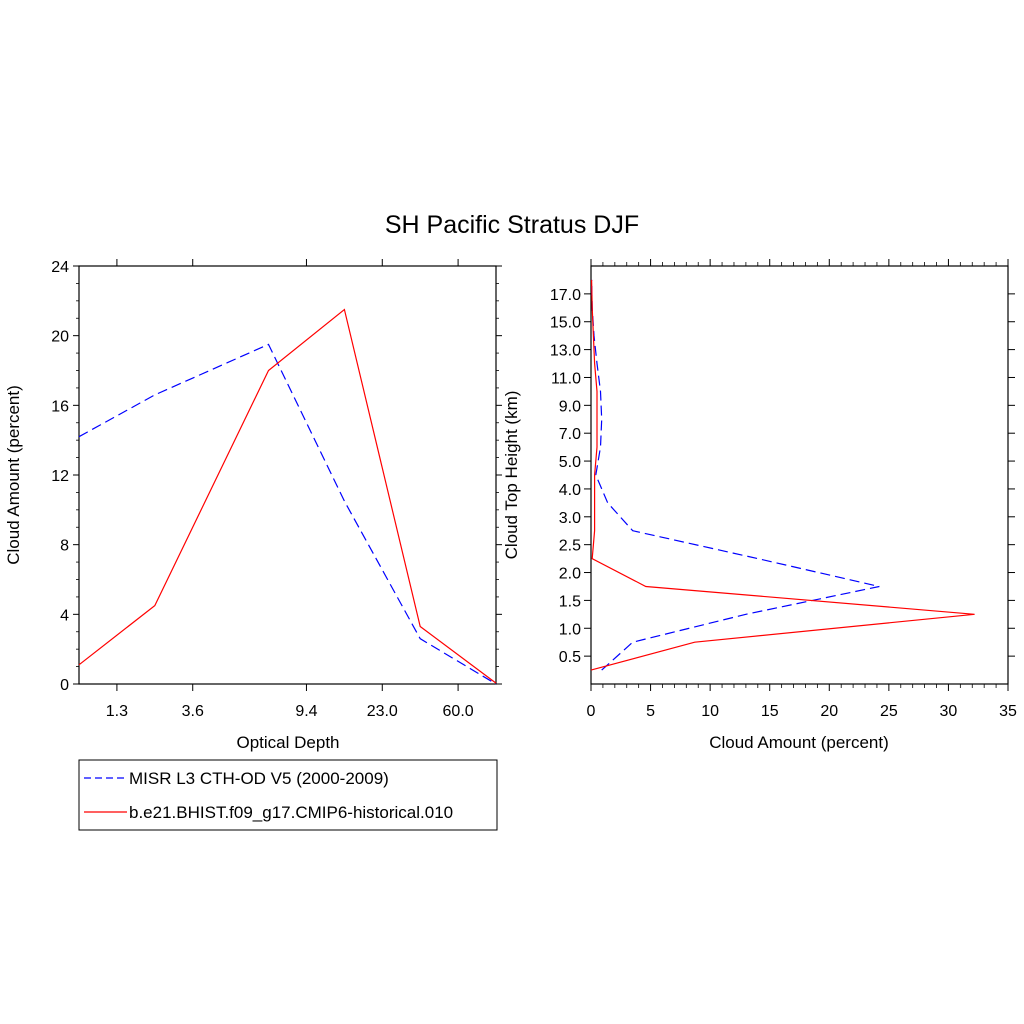 This screenshot has height=1024, width=1024. What do you see at coordinates (949, 711) in the screenshot?
I see `right-x-tick-label: 30` at bounding box center [949, 711].